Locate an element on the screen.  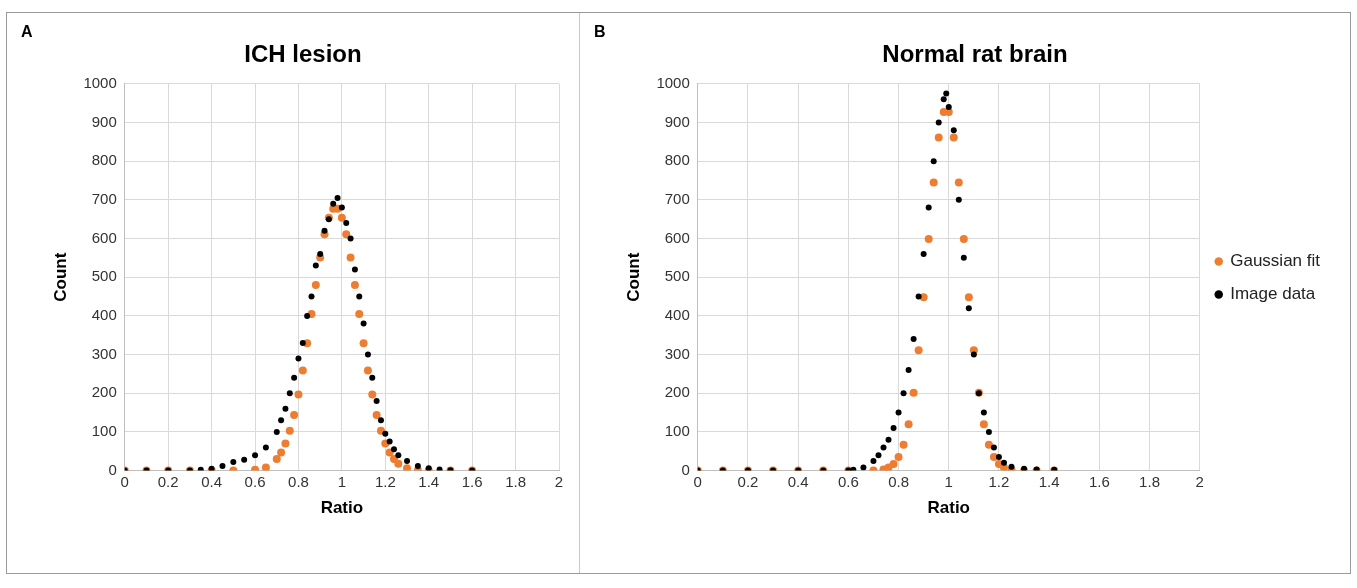
legend-label: Gaussian fit is located at coordinates (1275, 261).